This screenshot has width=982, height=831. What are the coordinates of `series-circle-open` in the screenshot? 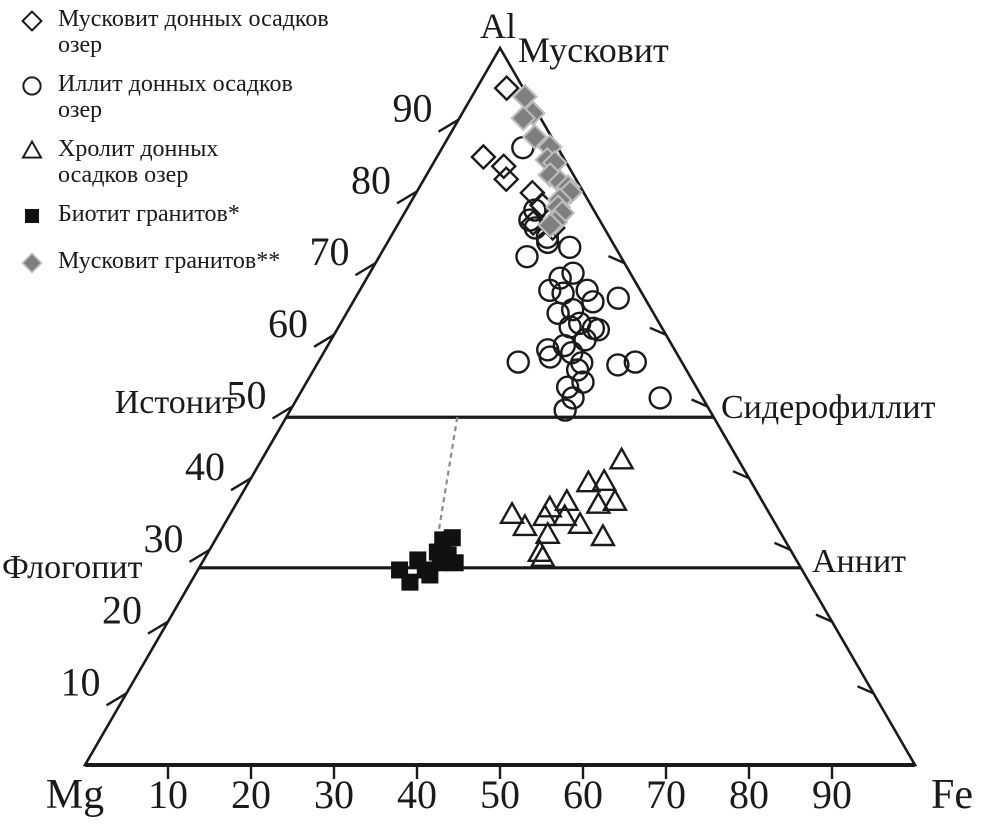 It's located at (589, 278).